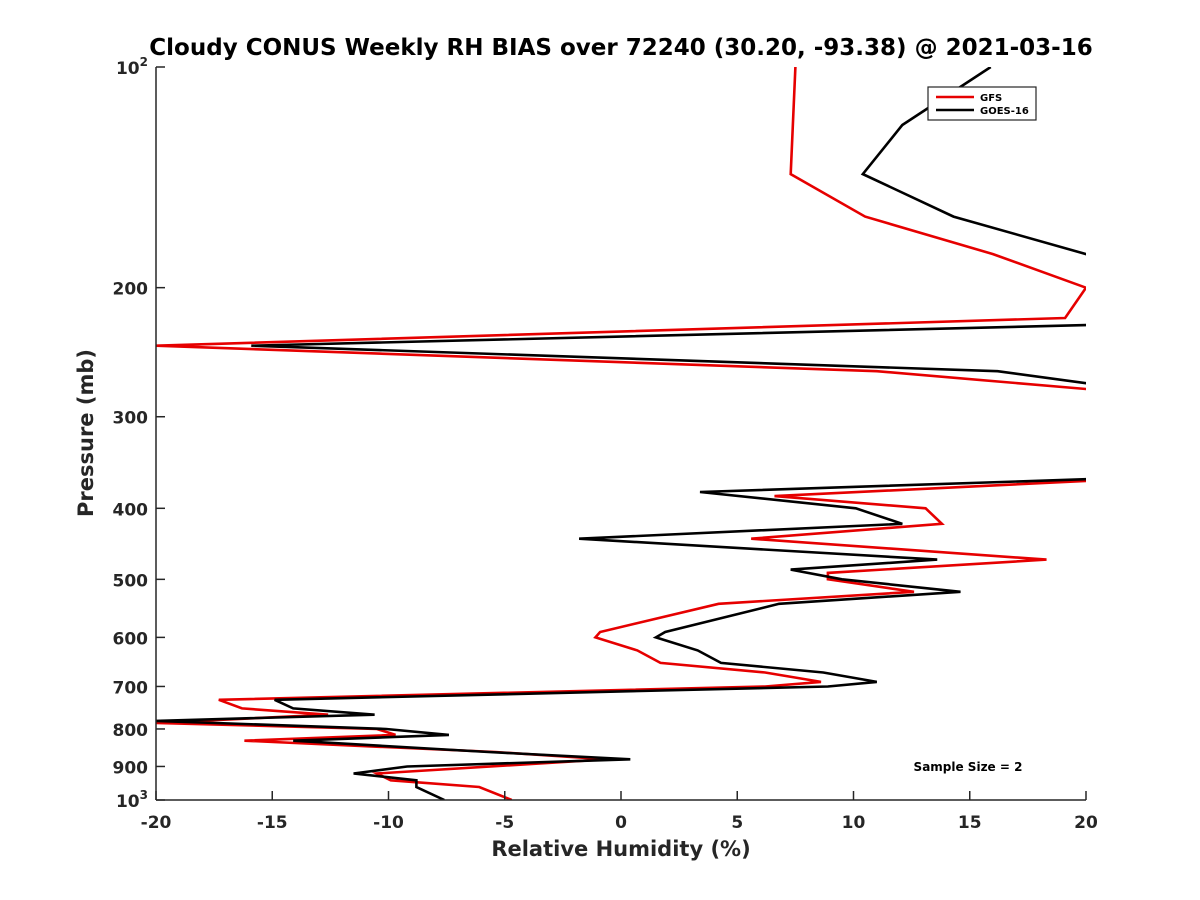  What do you see at coordinates (388, 823) in the screenshot?
I see `x-tick-label: -10` at bounding box center [388, 823].